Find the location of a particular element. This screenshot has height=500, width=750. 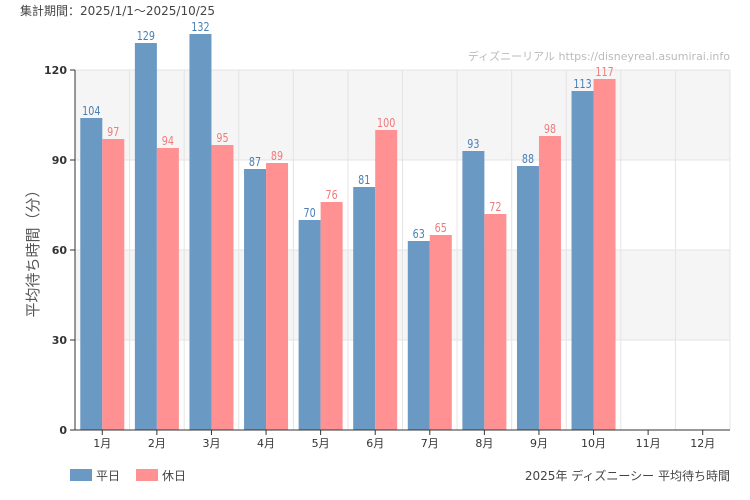

legend-label-weekday: 平日 is located at coordinates (108, 476).